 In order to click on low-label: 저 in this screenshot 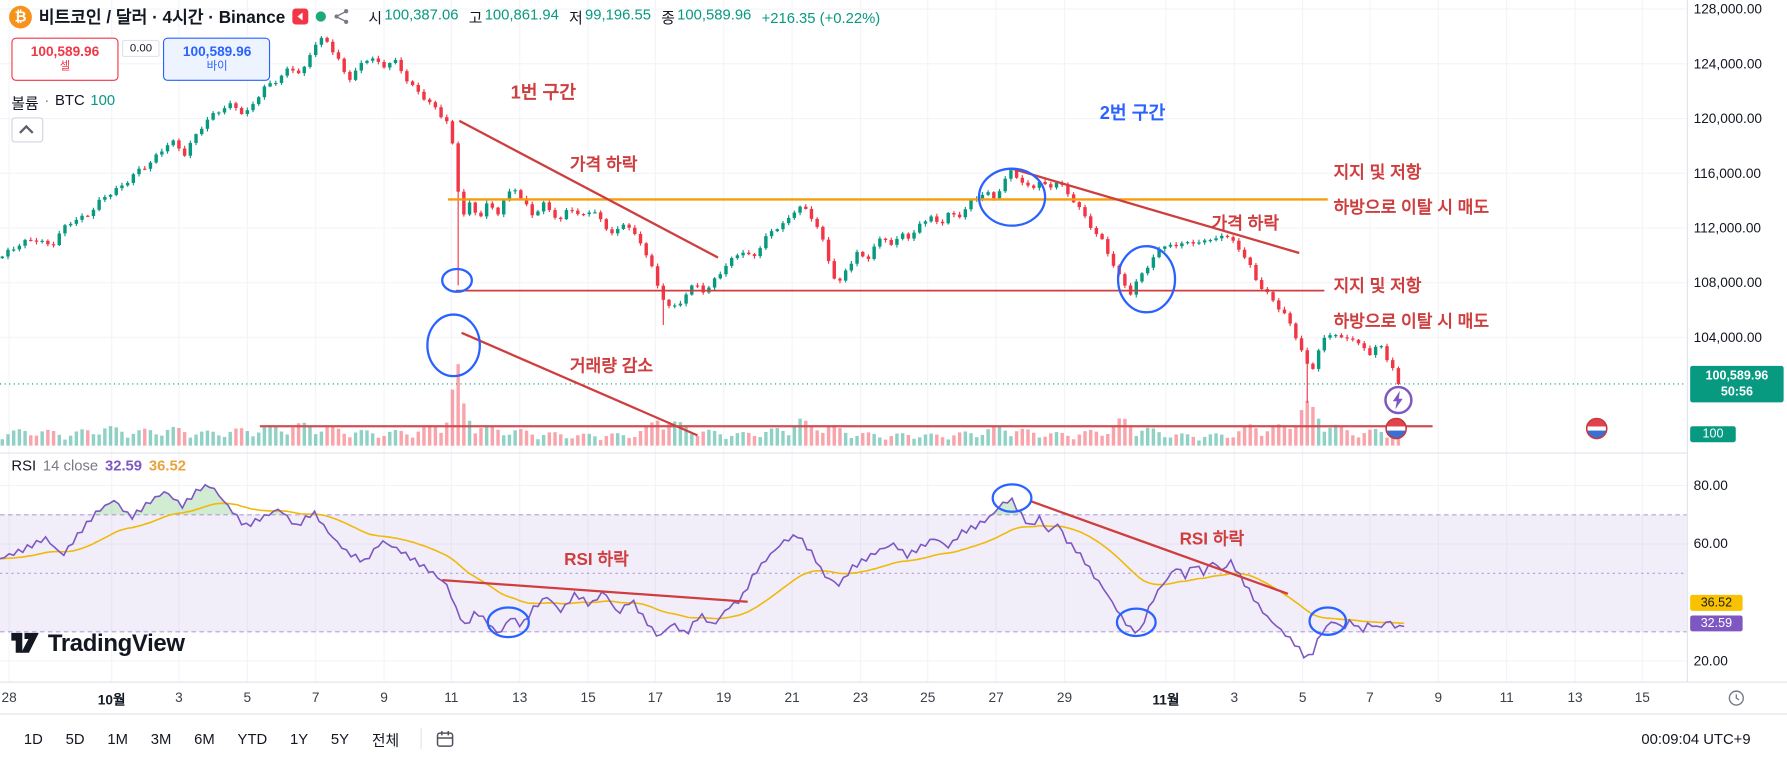, I will do `click(576, 18)`.